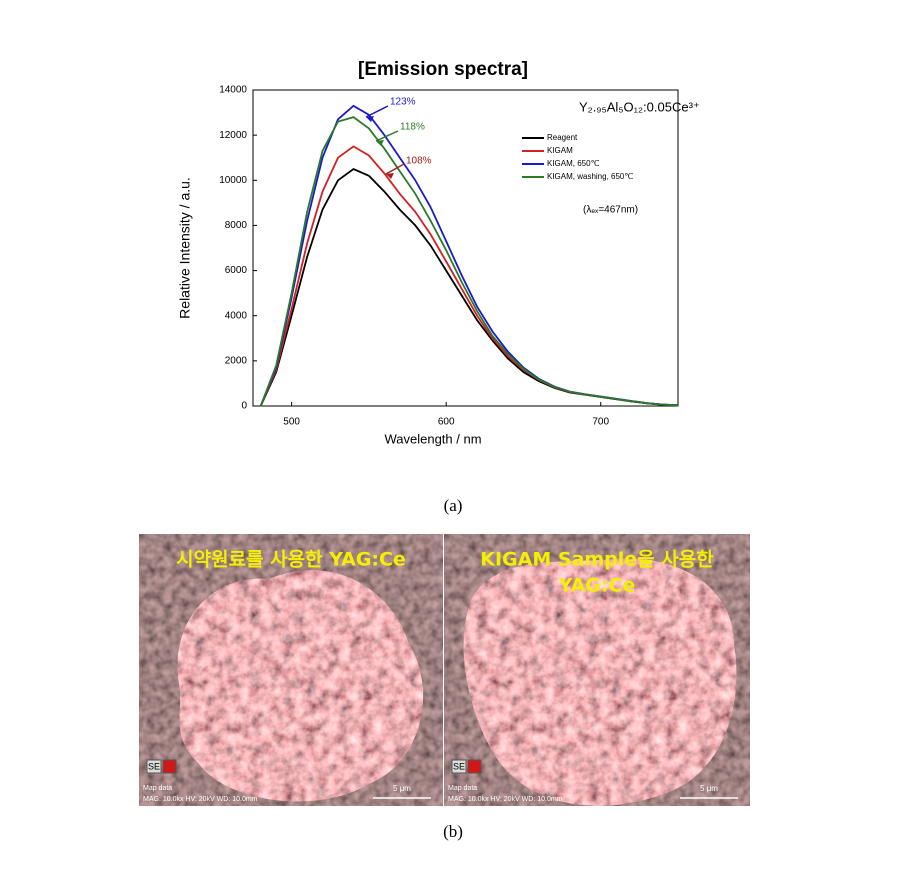  What do you see at coordinates (597, 586) in the screenshot?
I see `image-title: YAG:Ce` at bounding box center [597, 586].